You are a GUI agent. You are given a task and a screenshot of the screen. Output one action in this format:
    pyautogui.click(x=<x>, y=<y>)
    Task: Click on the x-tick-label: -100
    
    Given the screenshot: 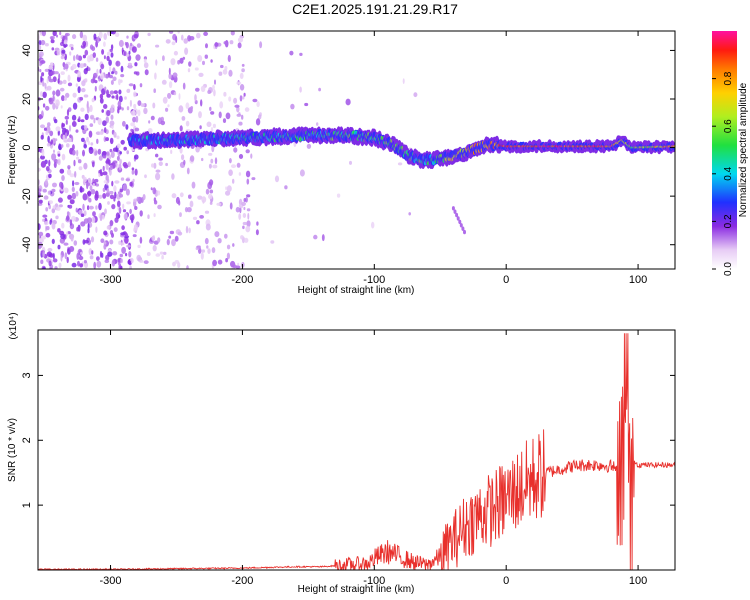 What is the action you would take?
    pyautogui.click(x=374, y=581)
    